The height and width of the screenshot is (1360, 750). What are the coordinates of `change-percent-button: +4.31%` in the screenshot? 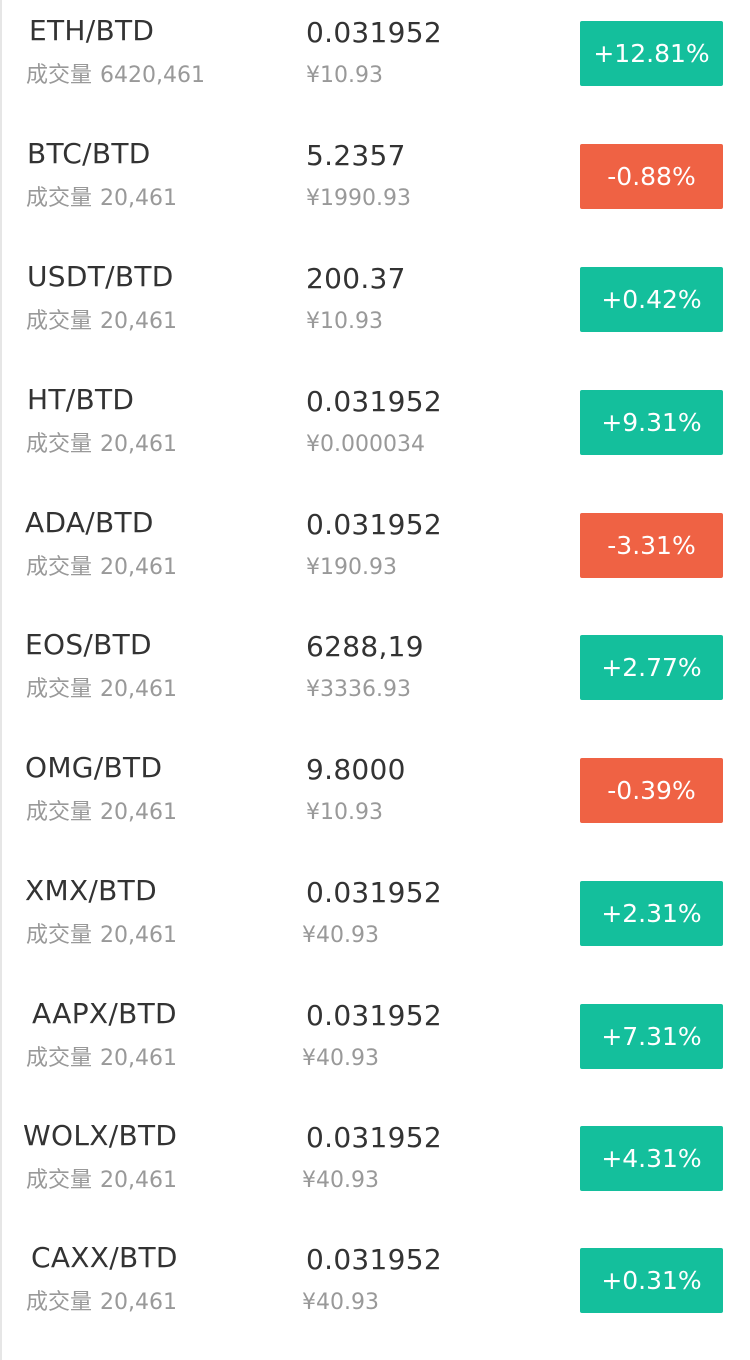 It's located at (651, 1158).